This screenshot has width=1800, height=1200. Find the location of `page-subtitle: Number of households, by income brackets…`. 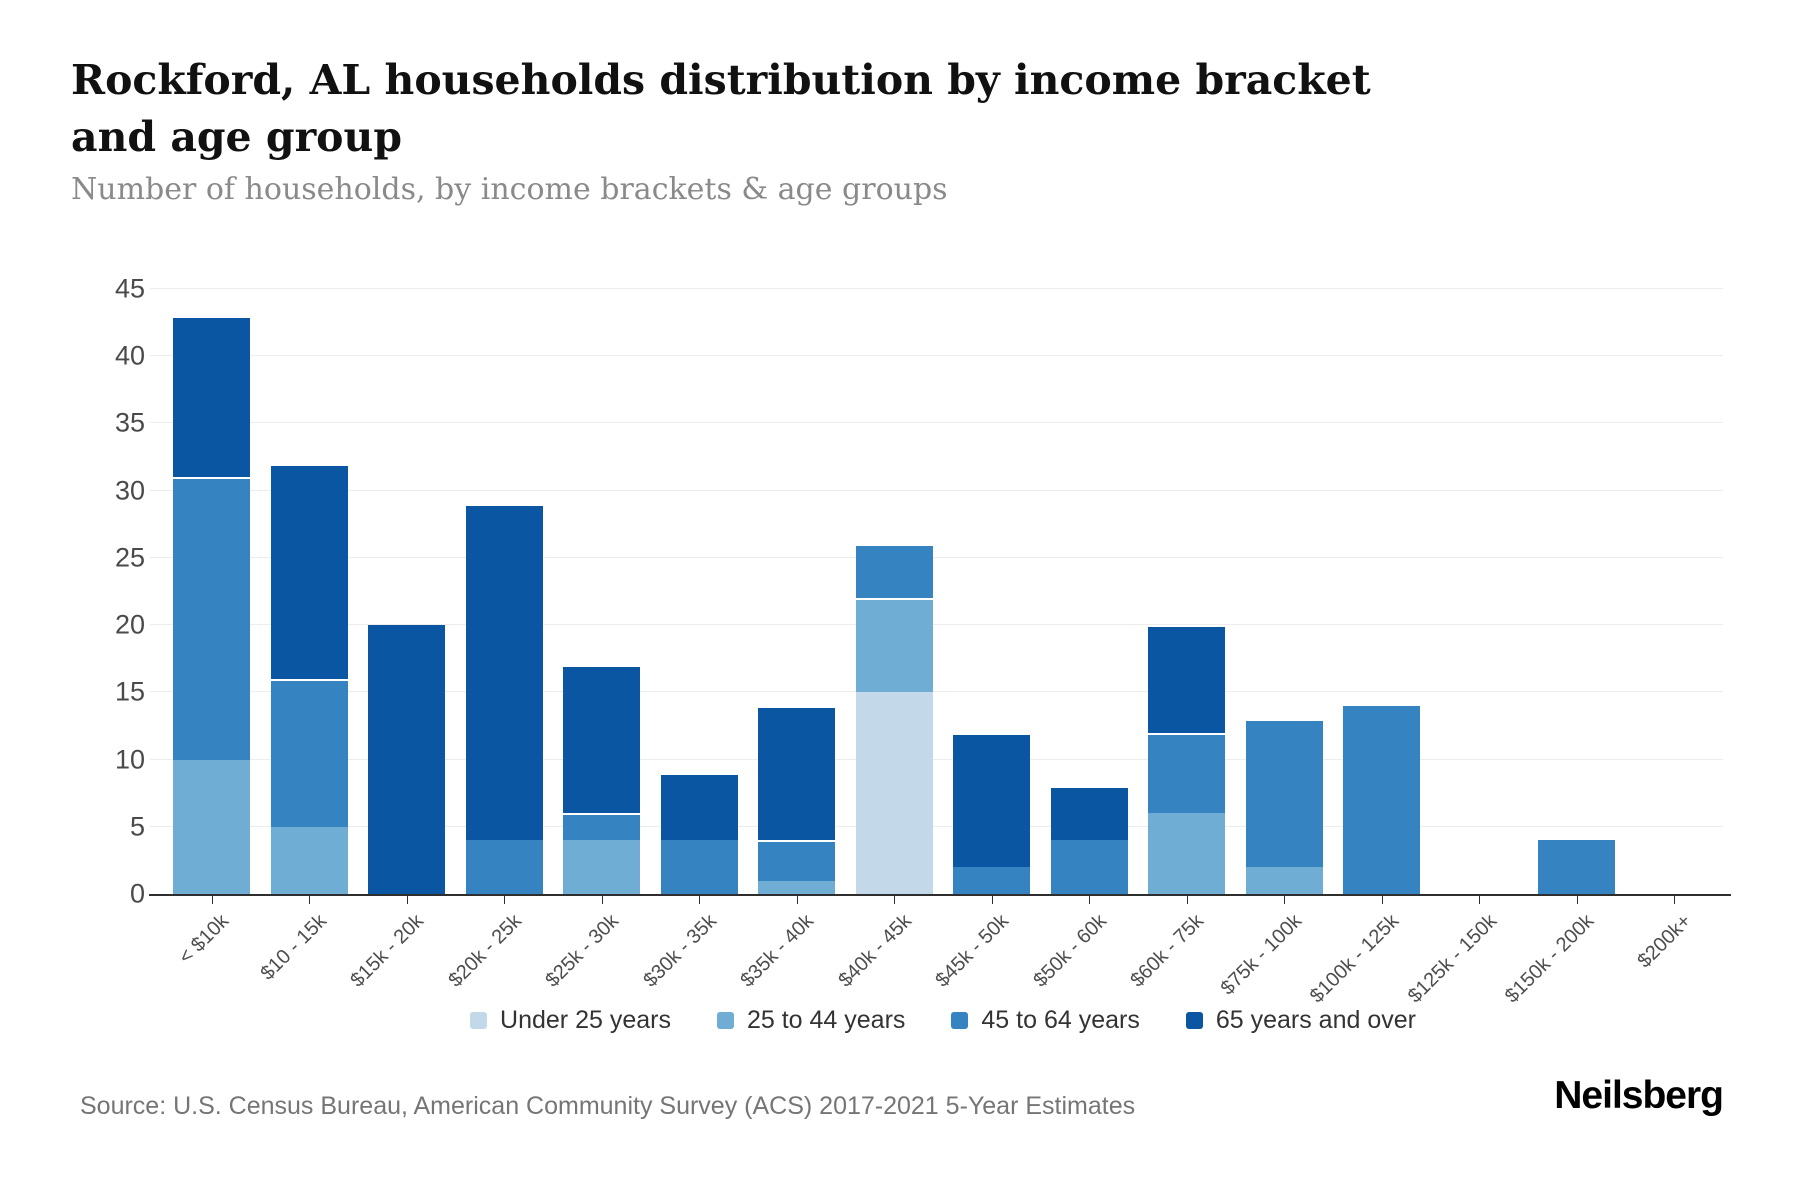

page-subtitle: Number of households, by income brackets… is located at coordinates (509, 189).